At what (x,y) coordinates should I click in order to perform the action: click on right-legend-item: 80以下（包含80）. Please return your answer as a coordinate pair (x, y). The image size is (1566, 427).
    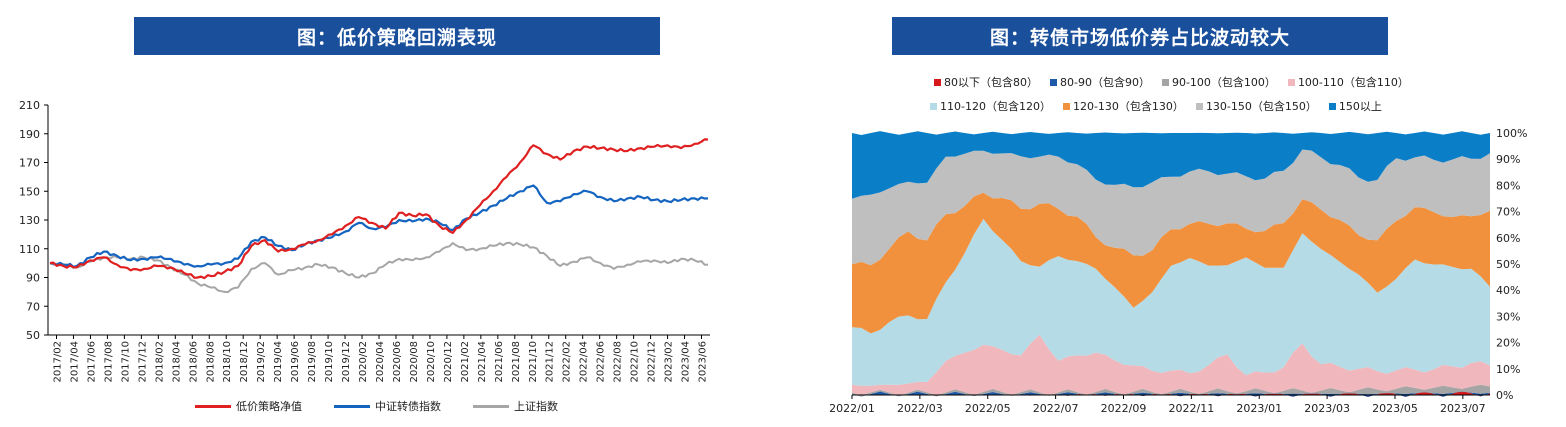
    Looking at the image, I should click on (986, 82).